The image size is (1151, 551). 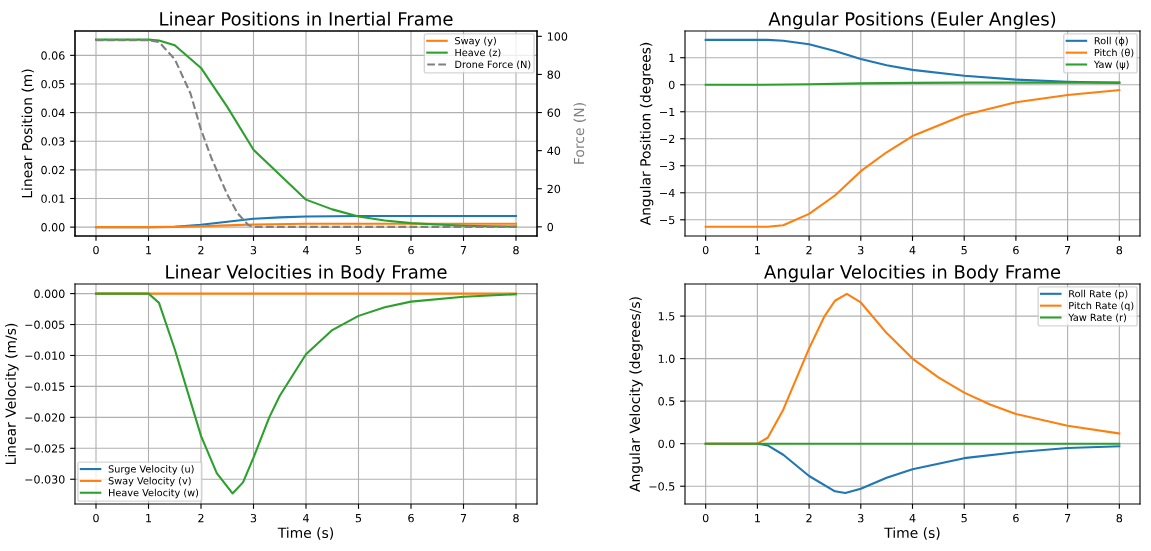 I want to click on y-tick-label: −0.5, so click(x=662, y=486).